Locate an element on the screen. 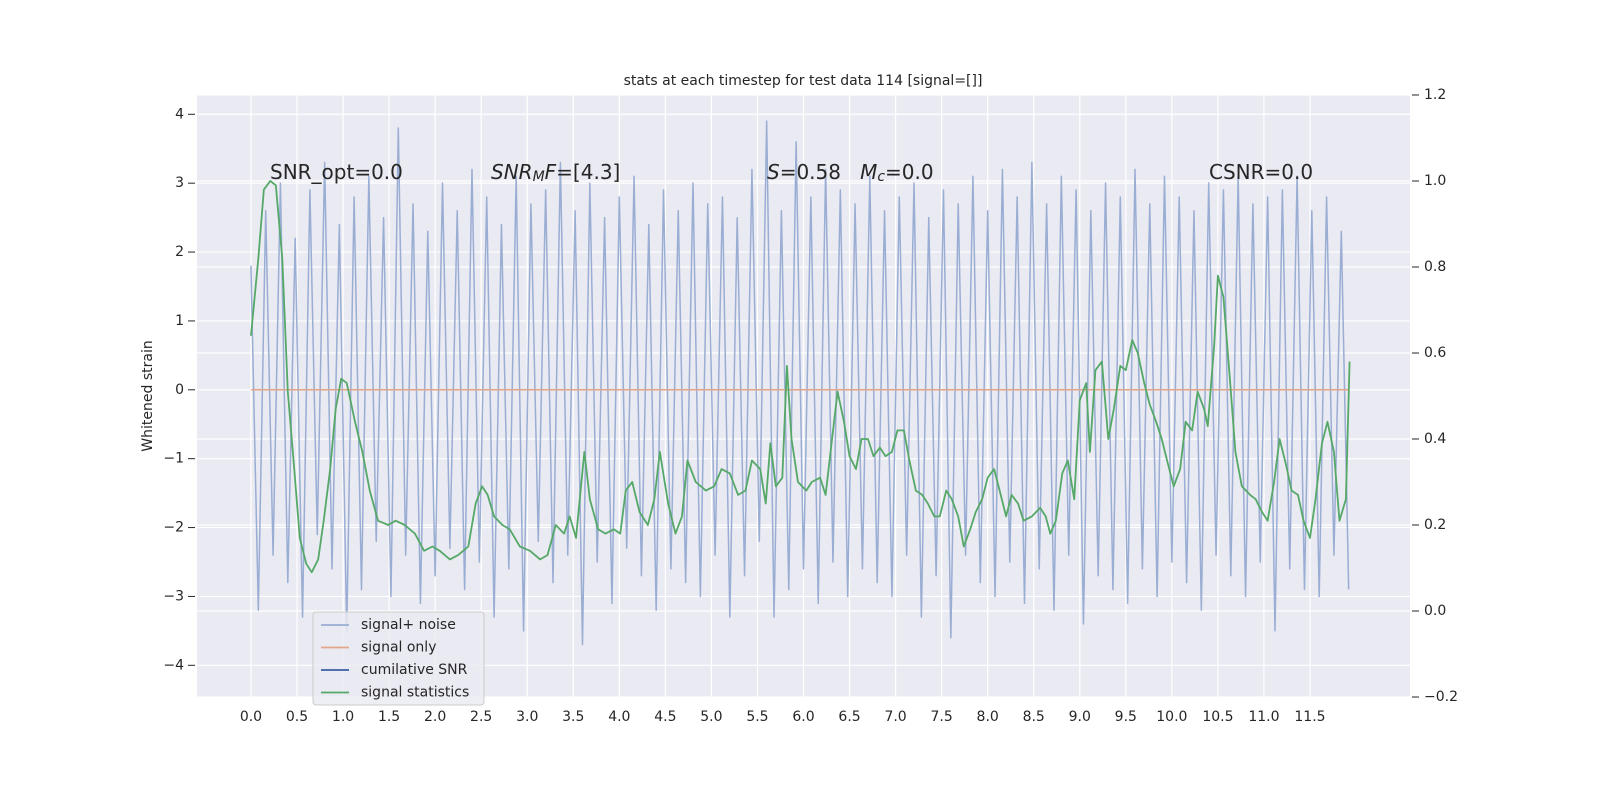 The height and width of the screenshot is (800, 1600). legend-label: signal only is located at coordinates (398, 648).